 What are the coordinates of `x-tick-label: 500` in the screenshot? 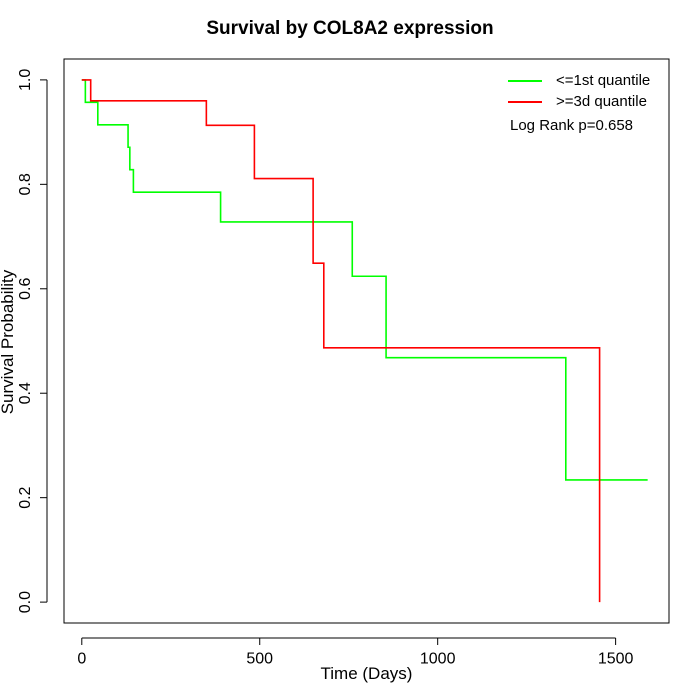 It's located at (259, 658).